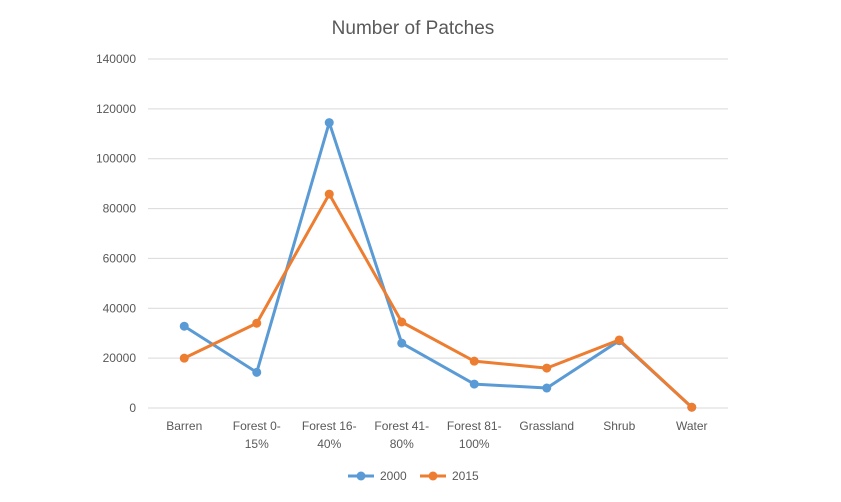 The width and height of the screenshot is (841, 502). Describe the element at coordinates (449, 476) in the screenshot. I see `legend-item-2015: 2015` at that location.